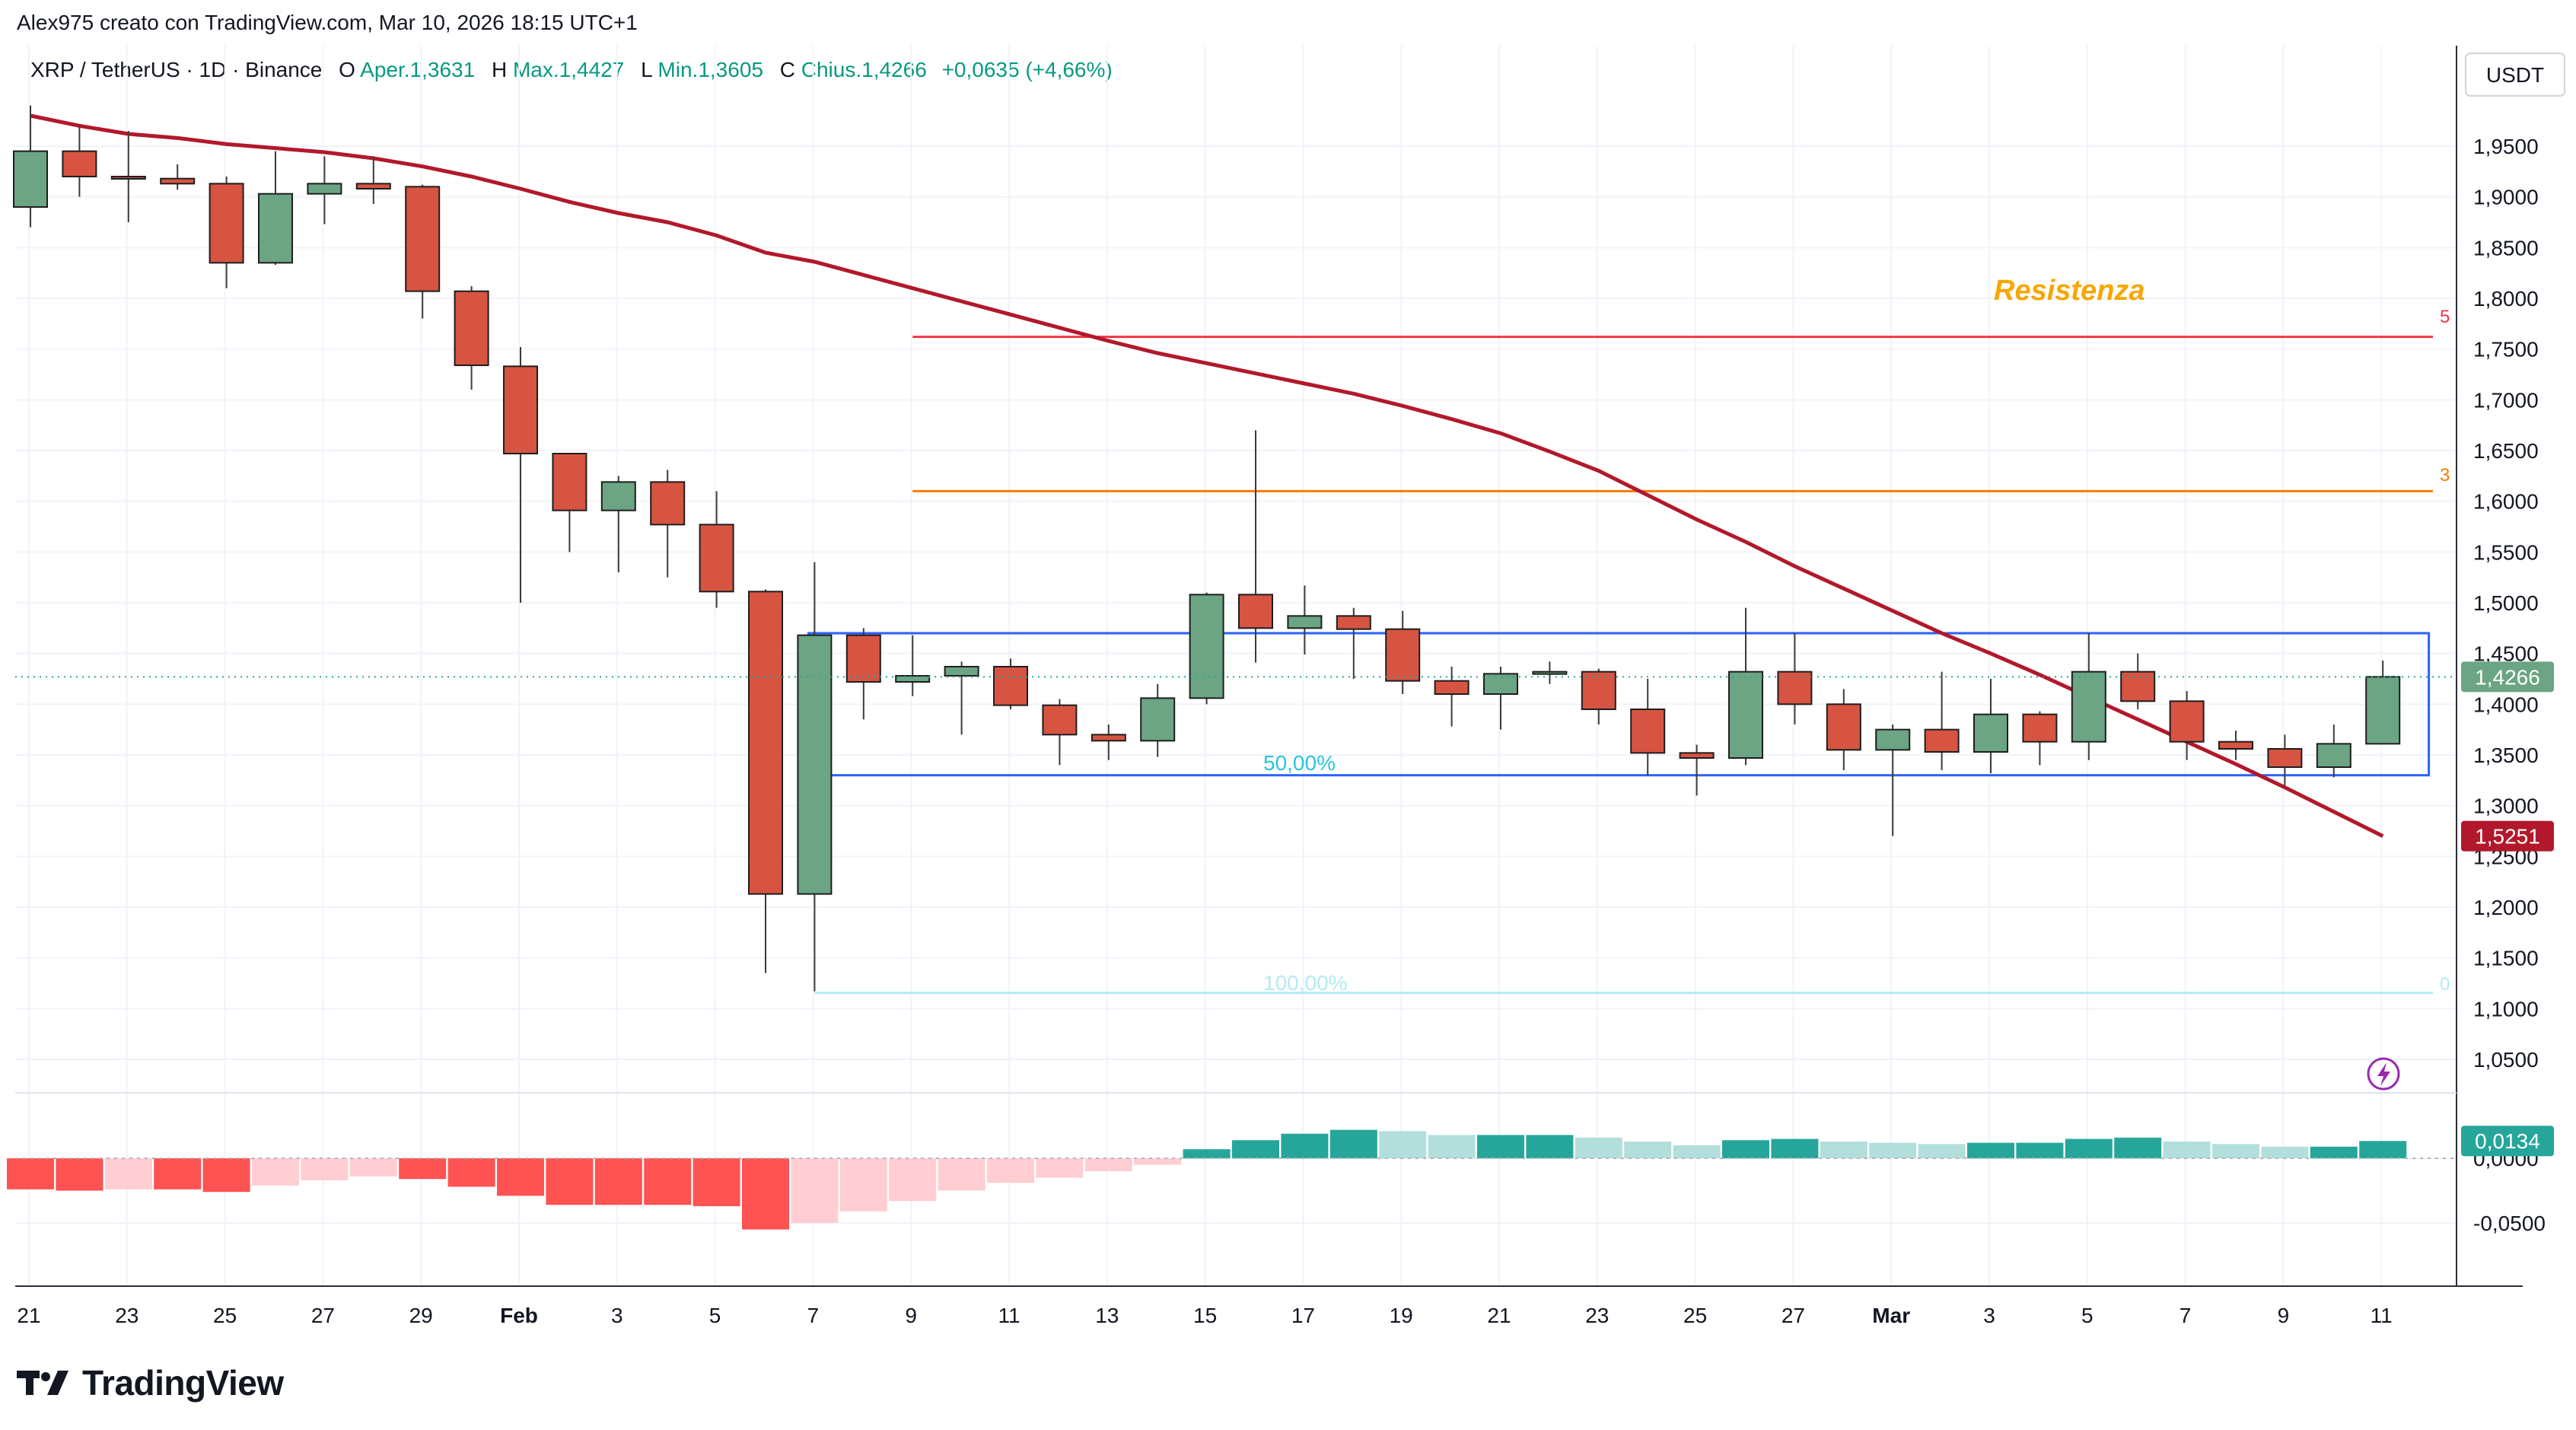  Describe the element at coordinates (150, 1382) in the screenshot. I see `tradingview-brand: TradingView` at that location.